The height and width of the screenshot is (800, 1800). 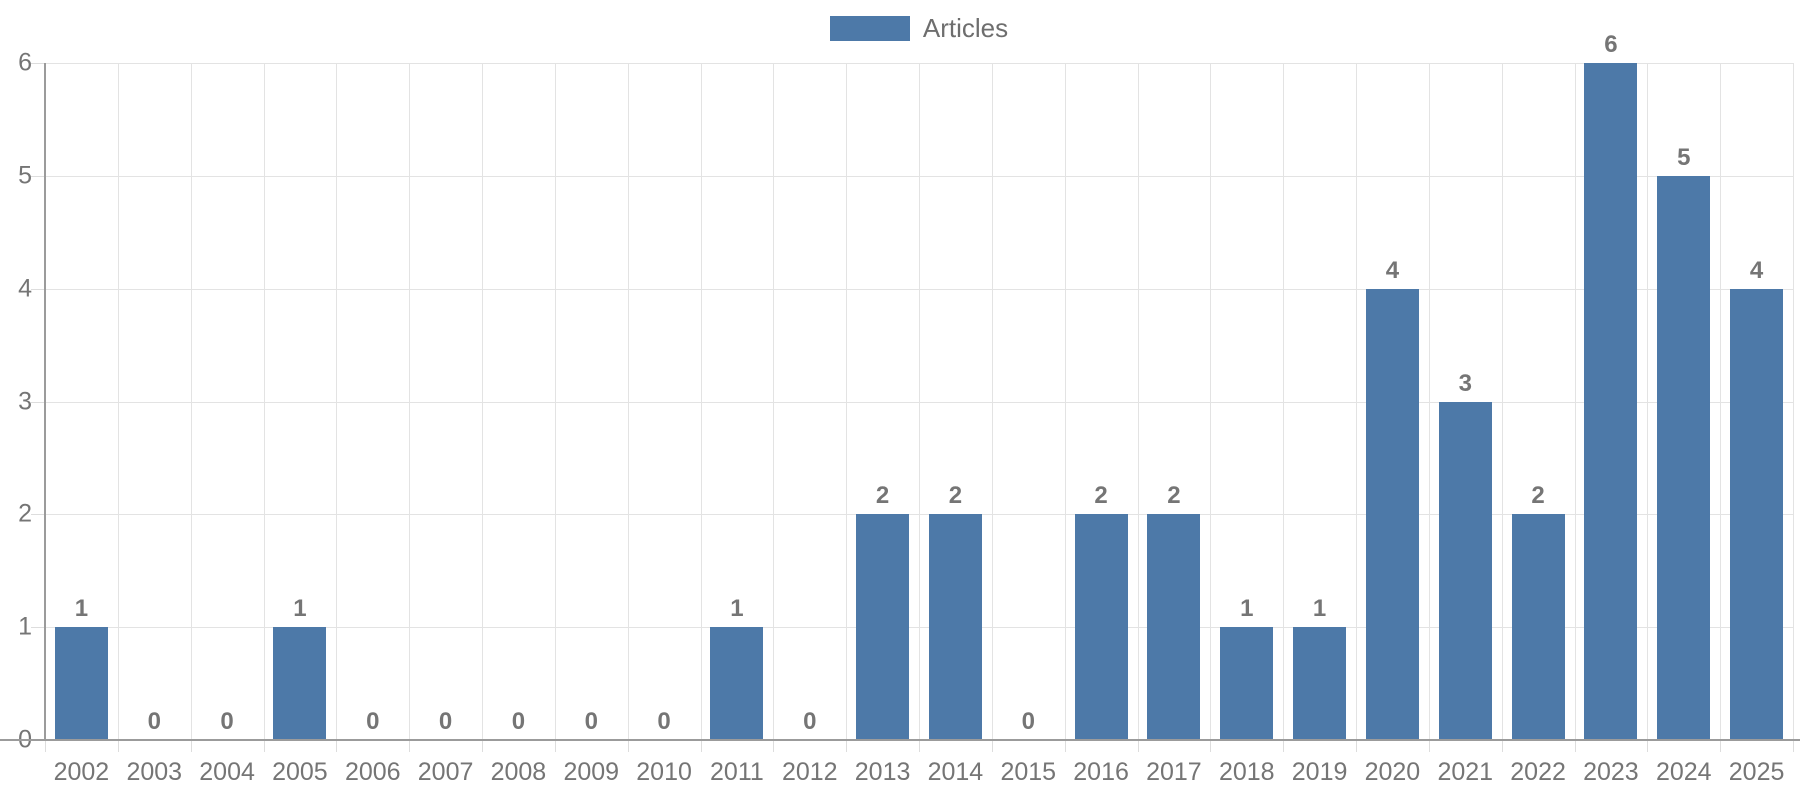 I want to click on bar-2020, so click(x=1392, y=514).